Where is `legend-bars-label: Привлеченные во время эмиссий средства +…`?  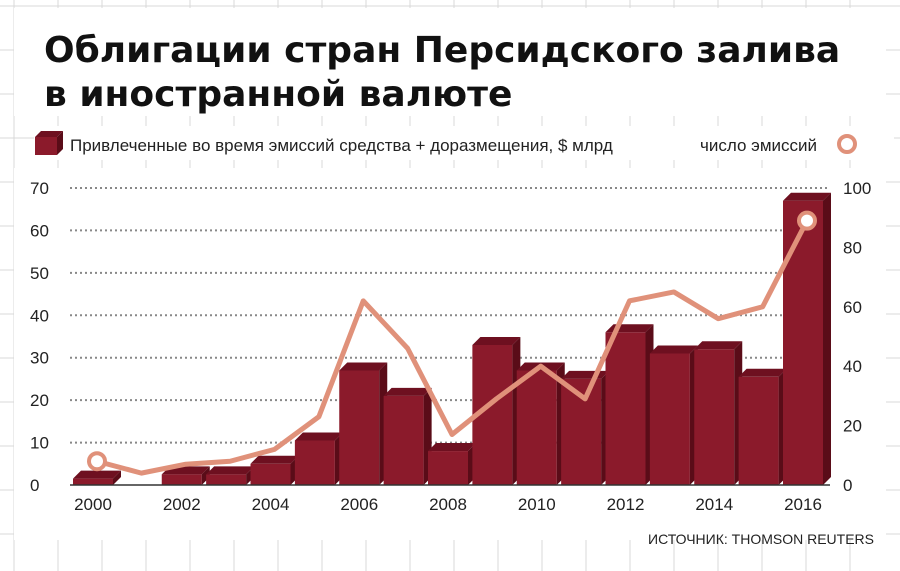 legend-bars-label: Привлеченные во время эмиссий средства +… is located at coordinates (341, 145).